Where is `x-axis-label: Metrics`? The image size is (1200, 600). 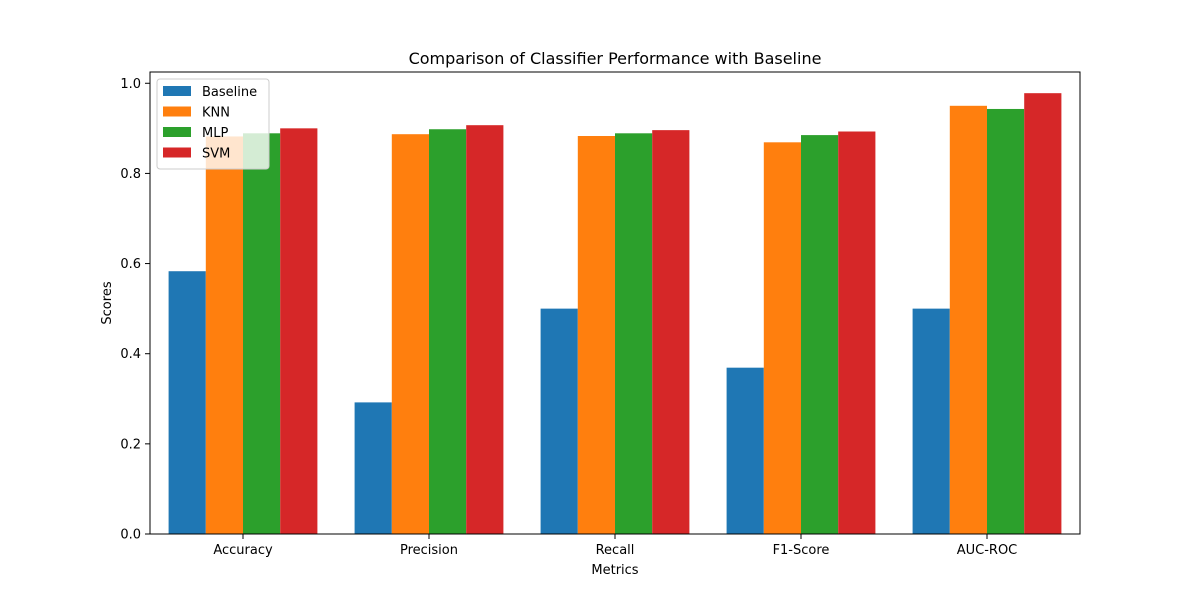
x-axis-label: Metrics is located at coordinates (614, 570).